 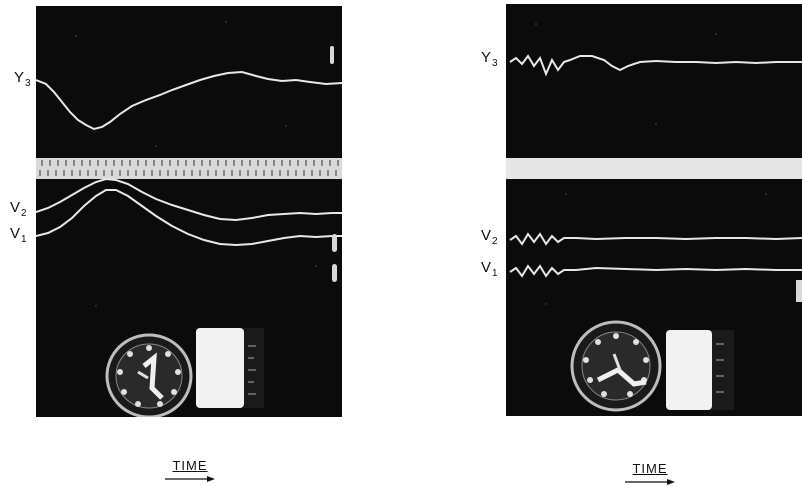 I want to click on right-v1-label: V1, so click(x=489, y=269).